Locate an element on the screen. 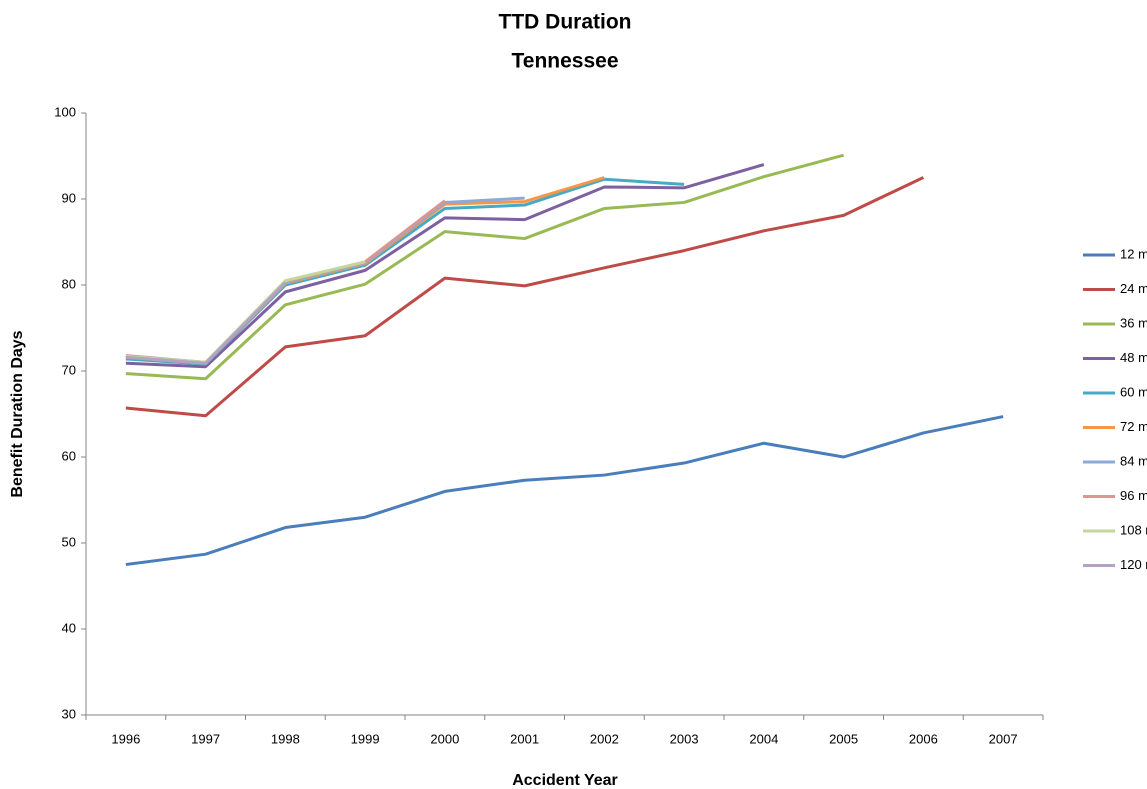  legend-label: 60 mo is located at coordinates (1133, 391).